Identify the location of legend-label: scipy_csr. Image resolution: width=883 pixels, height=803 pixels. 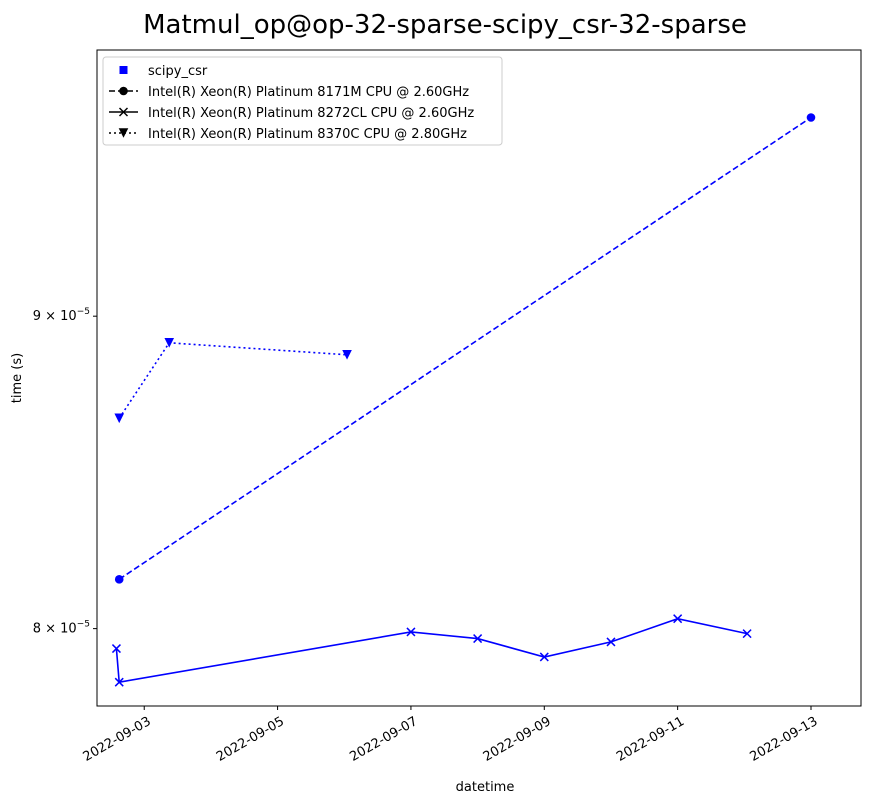
(178, 71).